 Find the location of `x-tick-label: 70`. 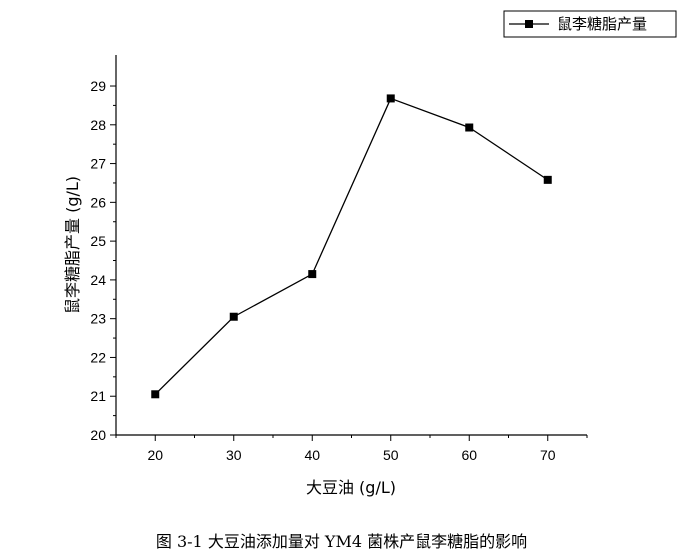

x-tick-label: 70 is located at coordinates (548, 455).